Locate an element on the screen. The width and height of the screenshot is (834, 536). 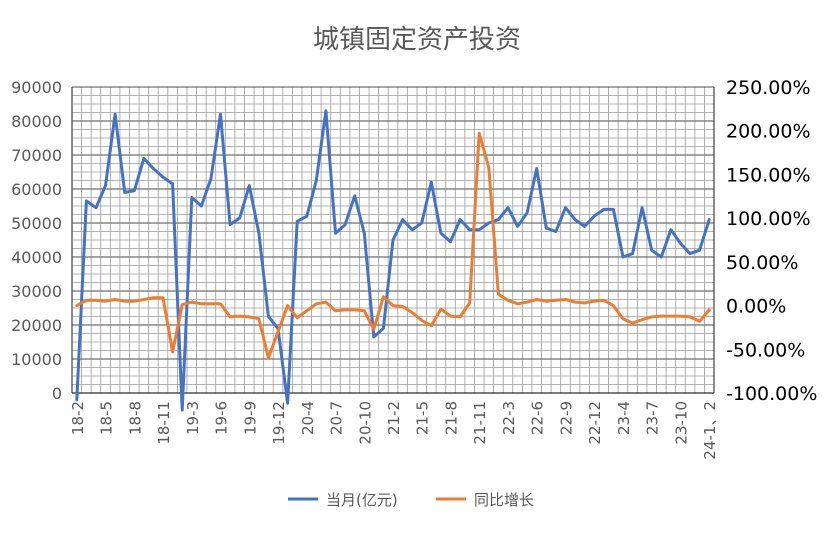
x-tick-label: 19-3 is located at coordinates (193, 418).